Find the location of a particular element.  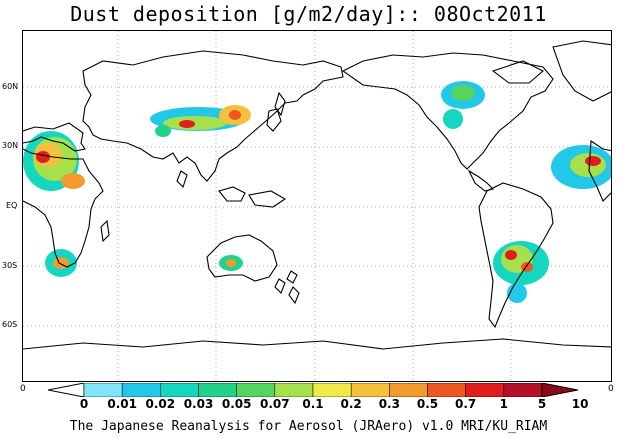

colorbar-tick-label: 10 is located at coordinates (580, 404).